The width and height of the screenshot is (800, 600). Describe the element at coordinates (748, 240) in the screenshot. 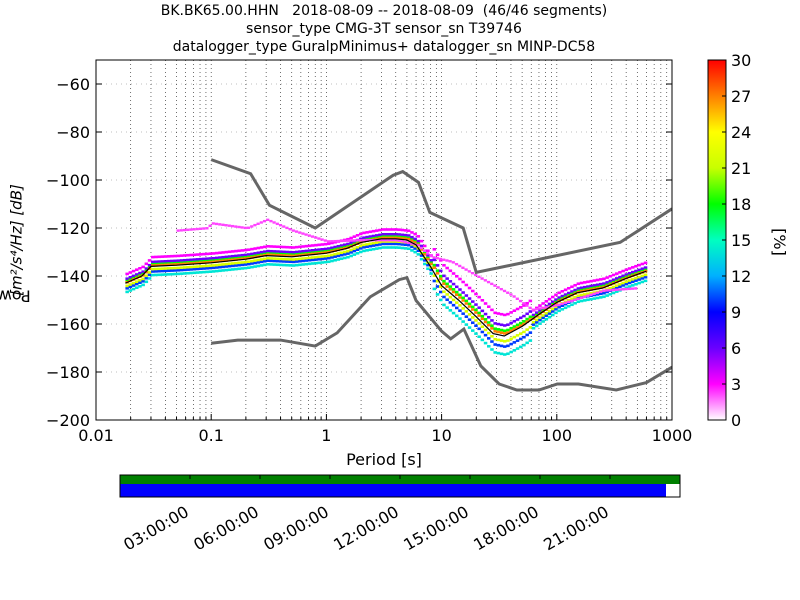

I see `colorbar: 0 3 6 9 12 15 18 21 24 27 30 [%]` at that location.